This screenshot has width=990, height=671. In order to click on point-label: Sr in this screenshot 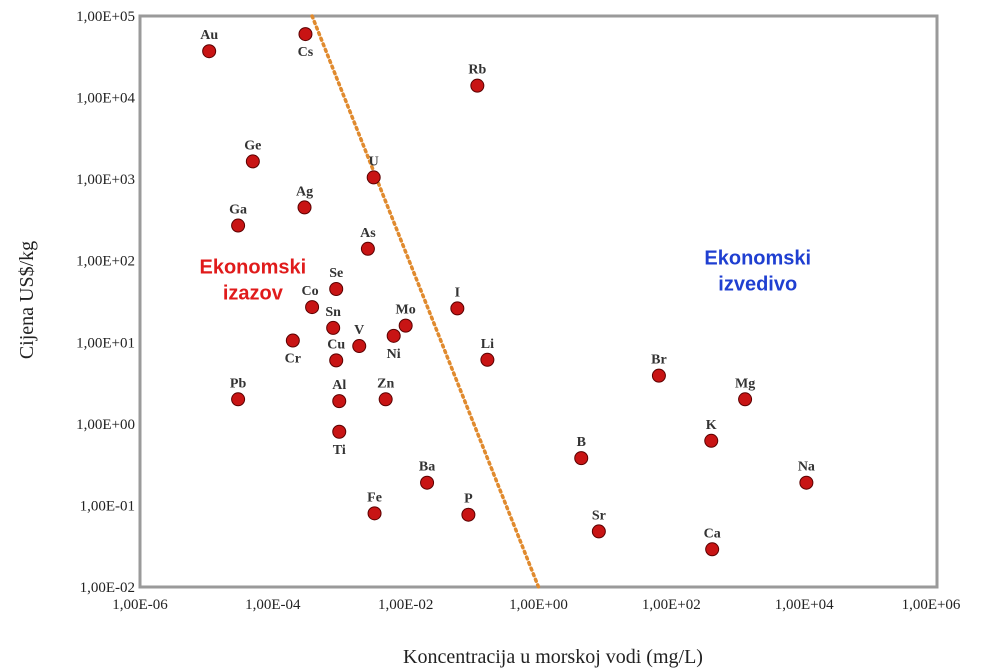, I will do `click(599, 515)`.